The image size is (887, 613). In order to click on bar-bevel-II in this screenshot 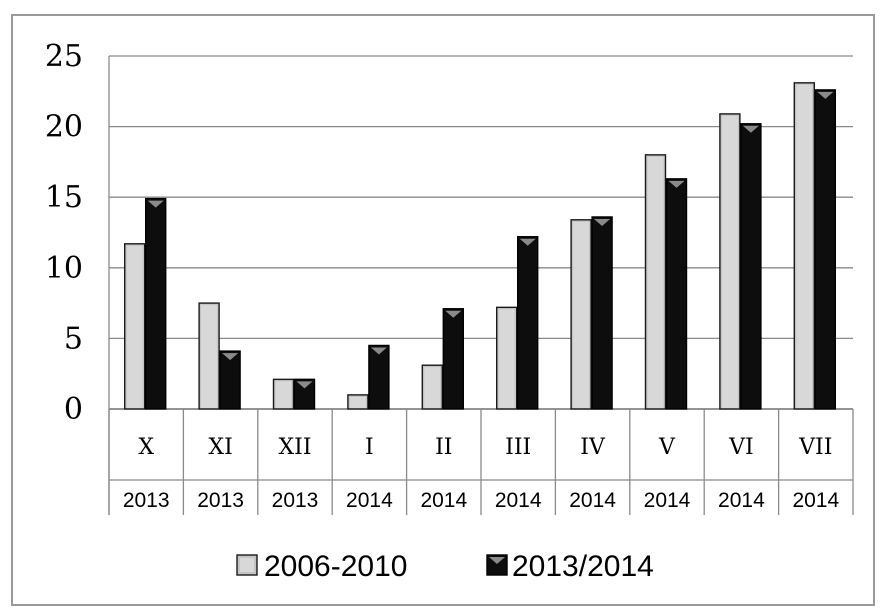, I will do `click(453, 314)`.